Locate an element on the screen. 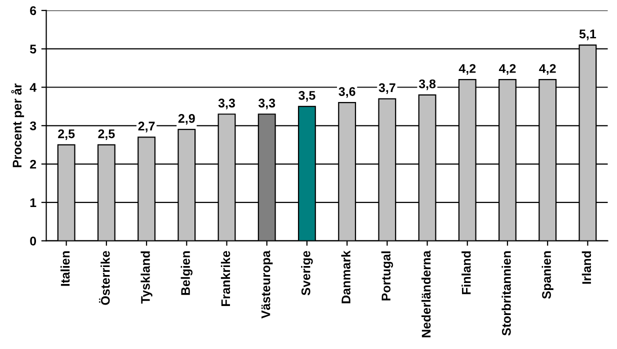 Image resolution: width=617 pixels, height=349 pixels. x-tick-label: Storbritannien is located at coordinates (506, 293).